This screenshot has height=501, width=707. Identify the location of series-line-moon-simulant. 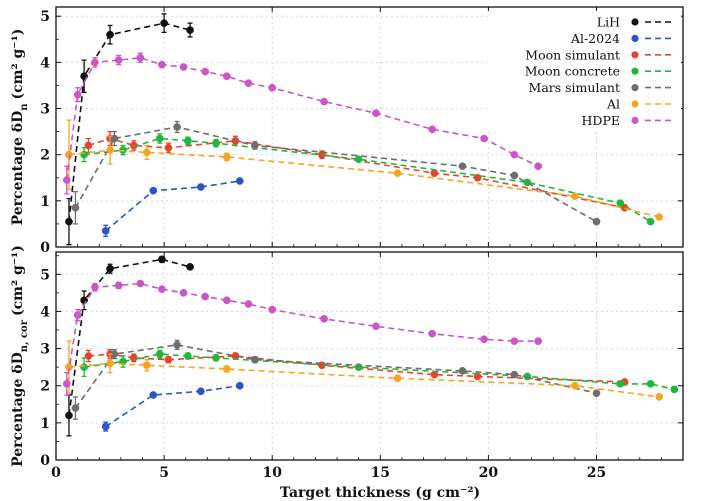
(356, 173).